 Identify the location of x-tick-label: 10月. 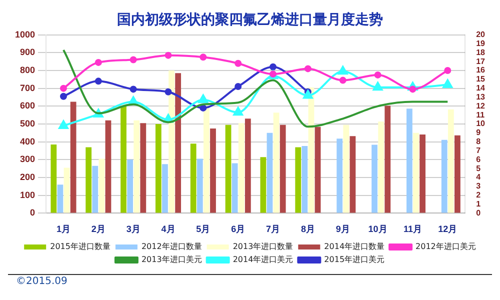
(378, 229).